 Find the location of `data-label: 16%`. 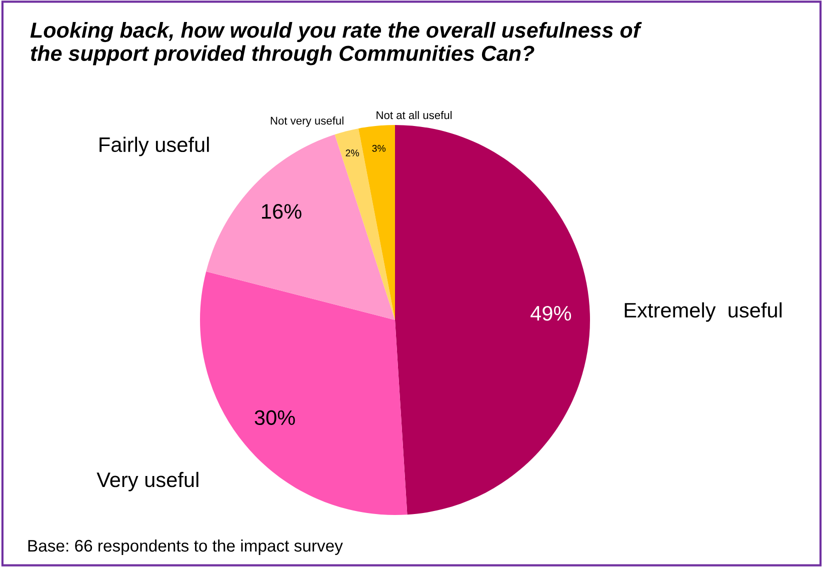

data-label: 16% is located at coordinates (282, 211).